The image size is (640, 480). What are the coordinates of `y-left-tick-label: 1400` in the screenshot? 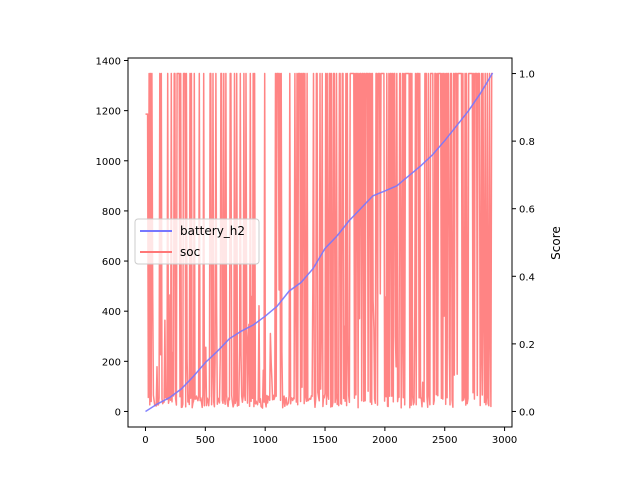 It's located at (108, 62).